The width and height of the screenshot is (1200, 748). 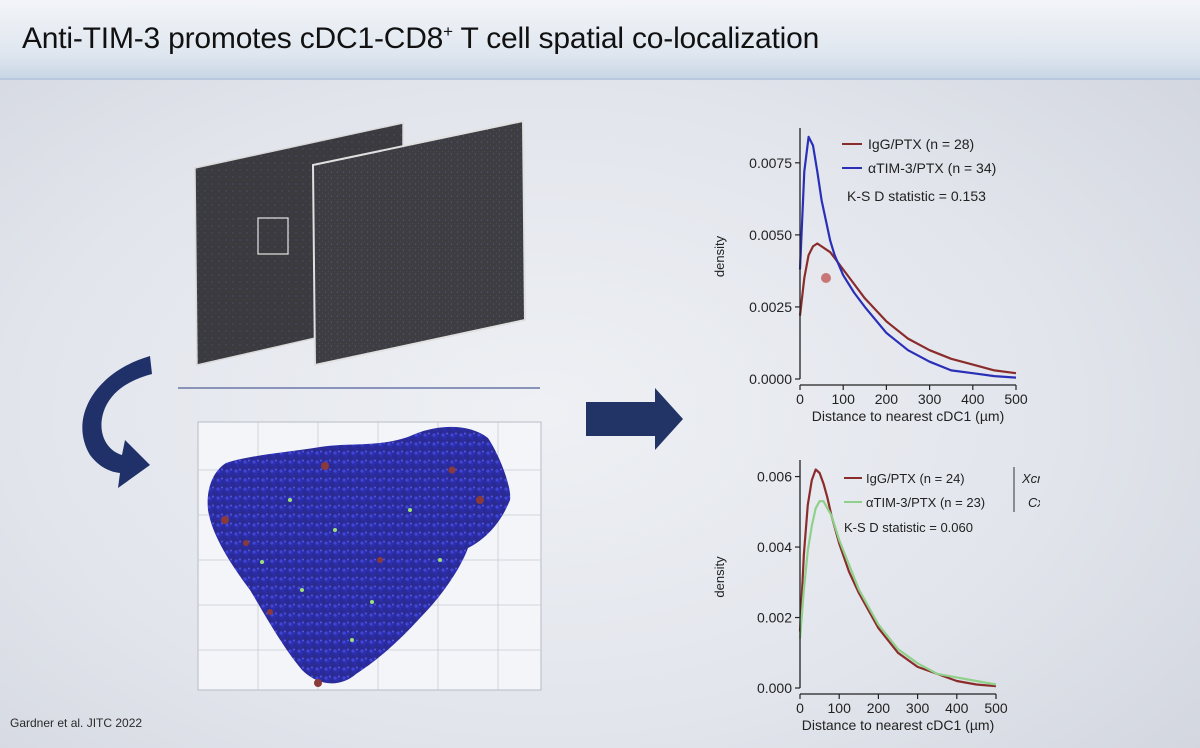 I want to click on y-tick-label: 0.004, so click(x=774, y=547).